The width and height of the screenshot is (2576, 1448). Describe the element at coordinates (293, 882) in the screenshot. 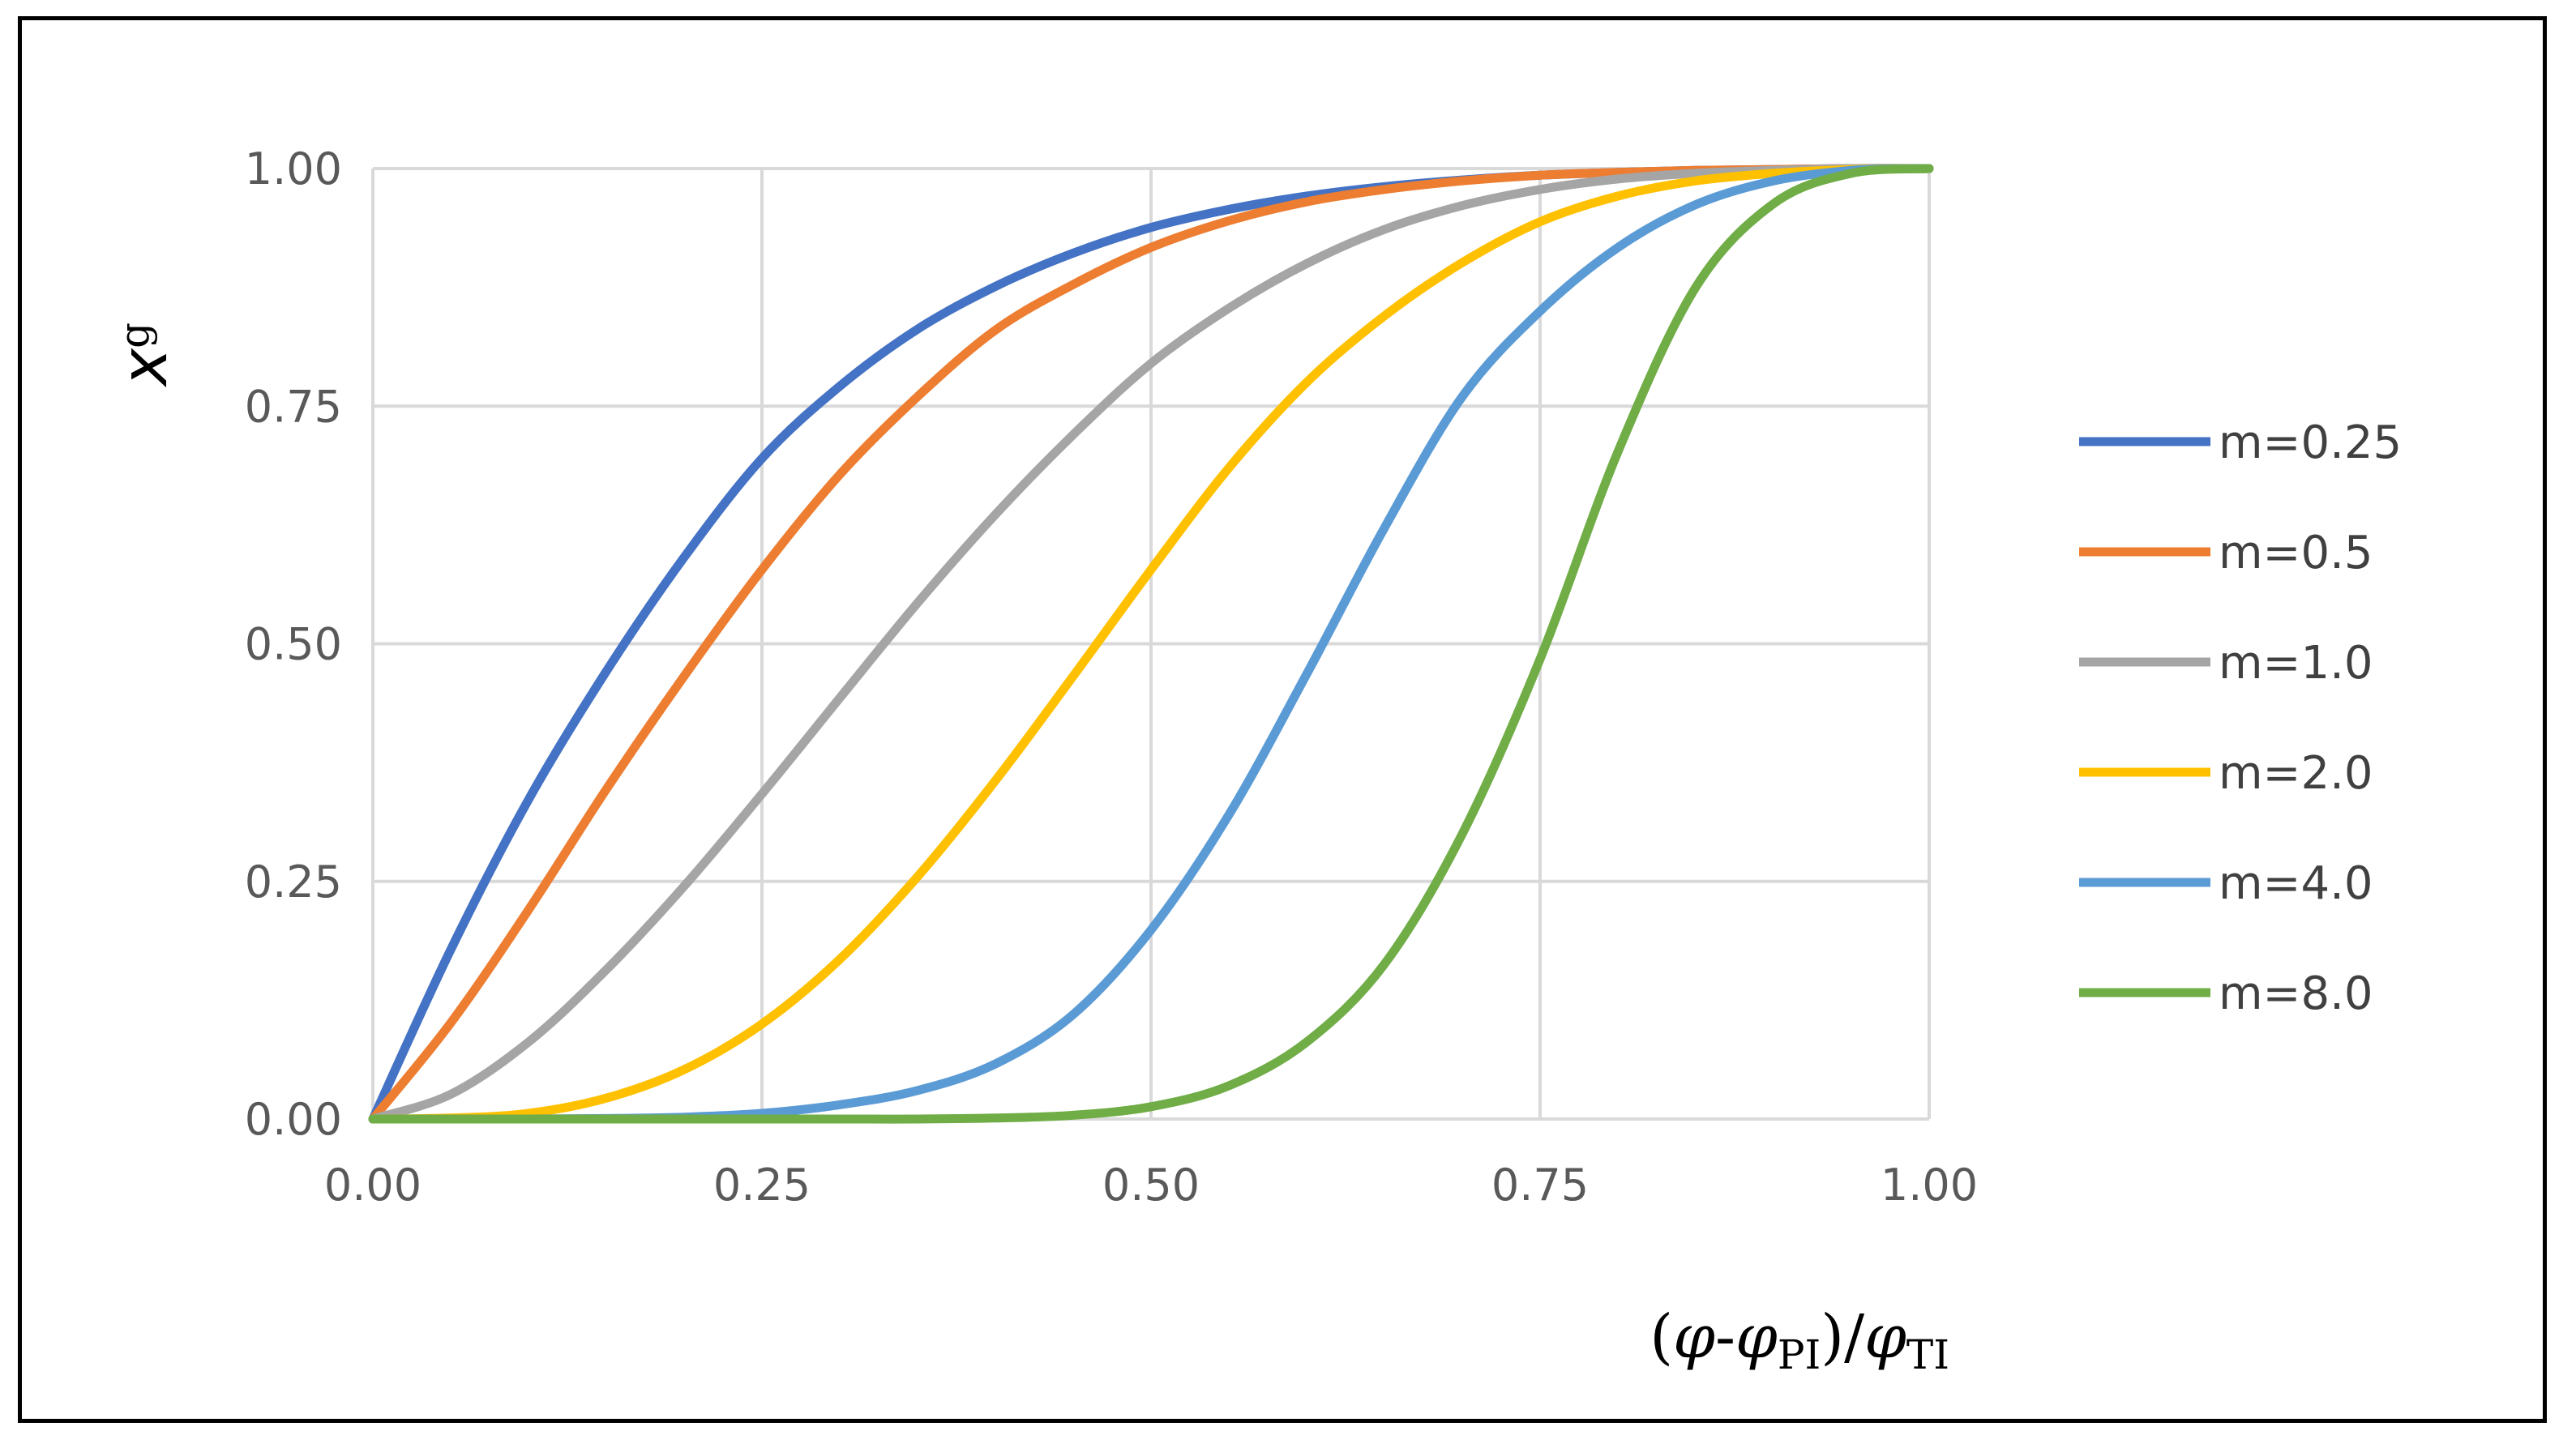

I see `y-tick-label: 0.25` at that location.